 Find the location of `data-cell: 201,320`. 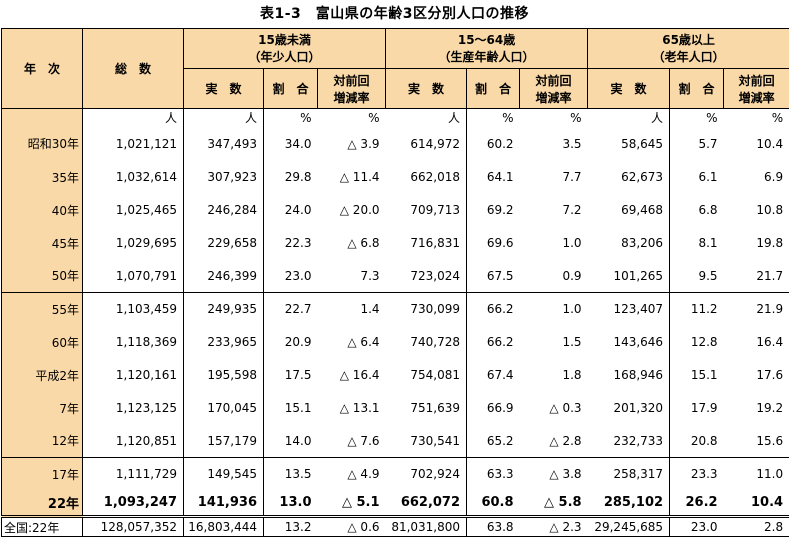

data-cell: 201,320 is located at coordinates (638, 408).